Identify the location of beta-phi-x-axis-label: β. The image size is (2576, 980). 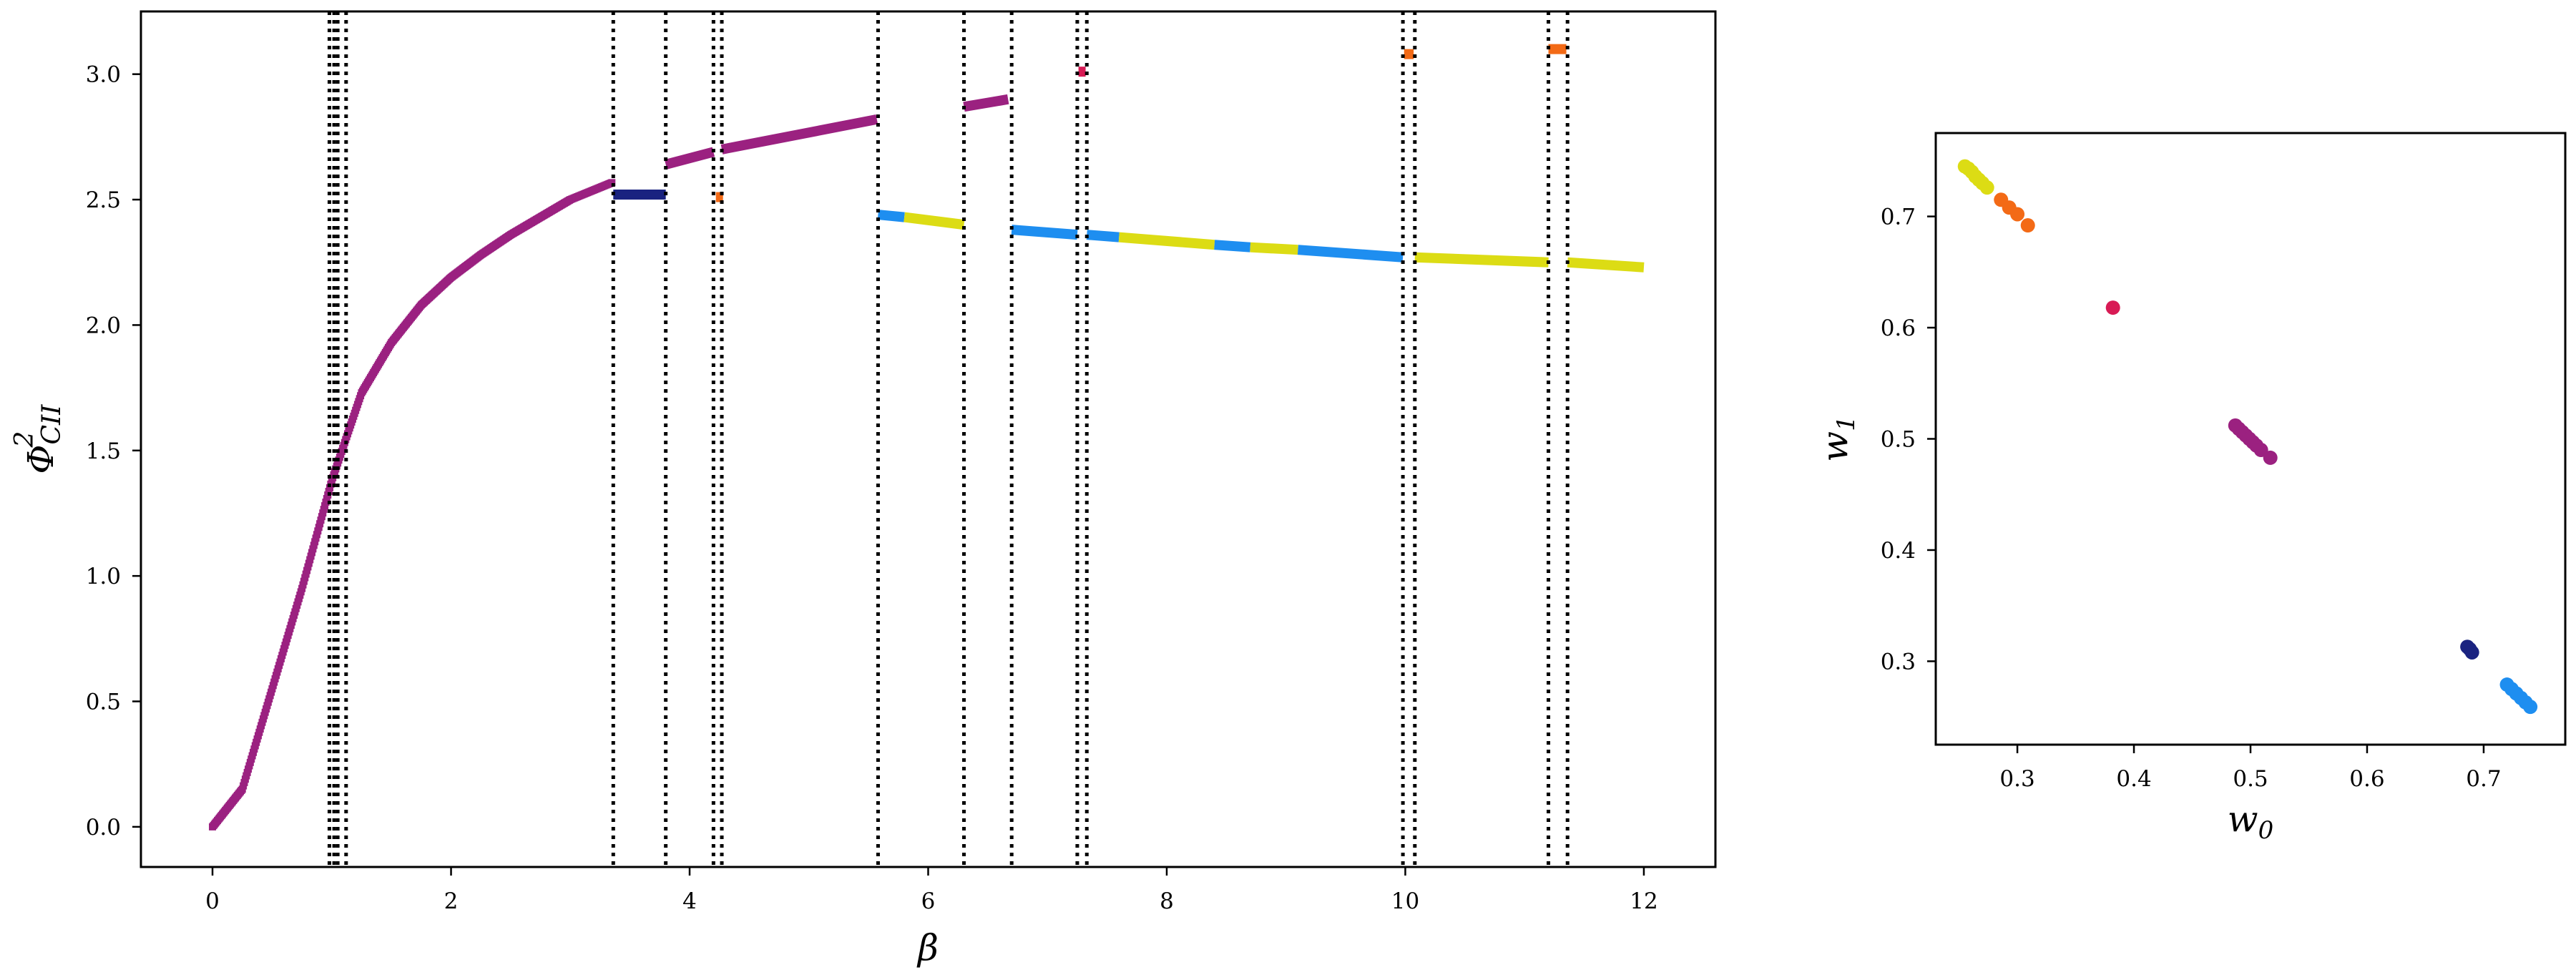
(927, 948).